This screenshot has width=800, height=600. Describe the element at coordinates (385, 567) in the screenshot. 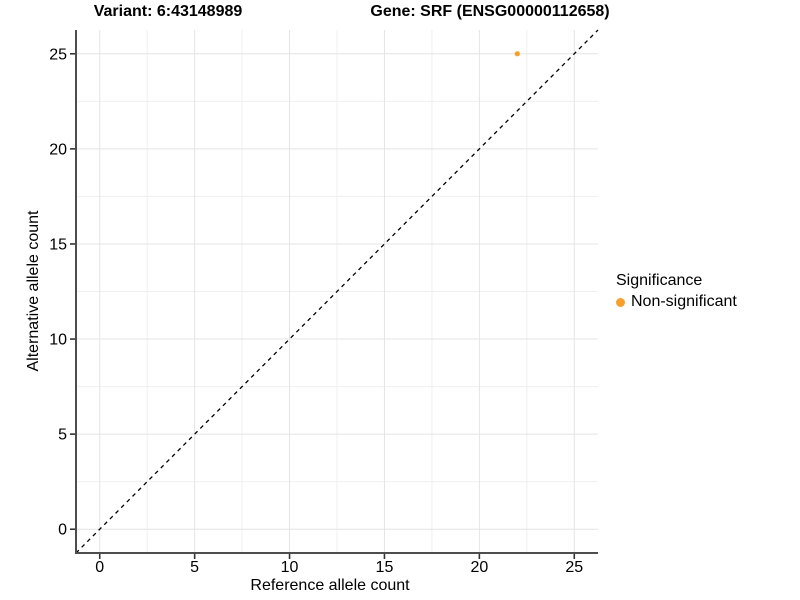

I see `x-tick-label: 15` at that location.